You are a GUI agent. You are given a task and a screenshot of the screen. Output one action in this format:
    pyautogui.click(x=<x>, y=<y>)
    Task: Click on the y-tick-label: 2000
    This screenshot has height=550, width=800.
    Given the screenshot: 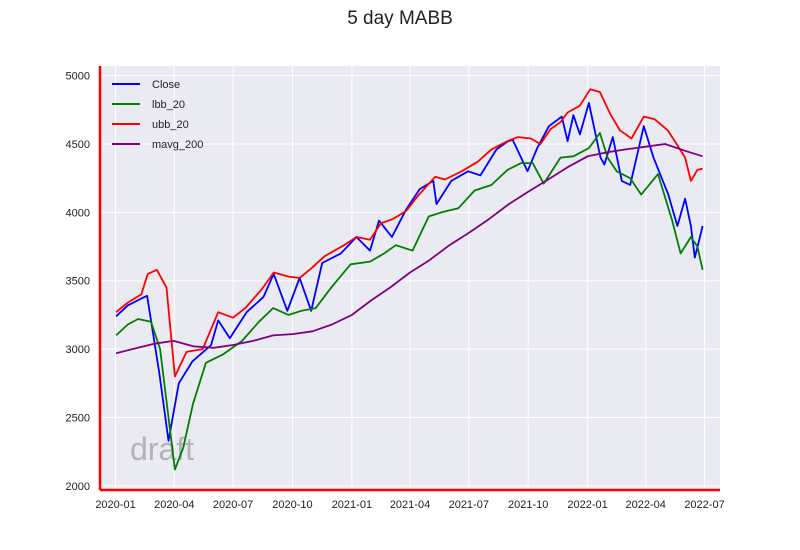 What is the action you would take?
    pyautogui.click(x=78, y=487)
    